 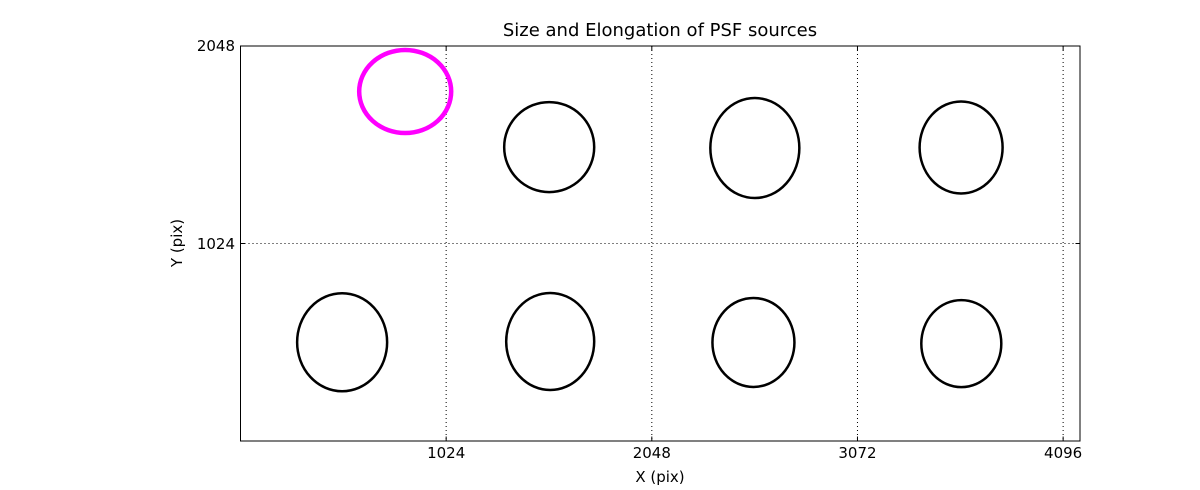 What do you see at coordinates (215, 243) in the screenshot?
I see `y-tick-label: 1024` at bounding box center [215, 243].